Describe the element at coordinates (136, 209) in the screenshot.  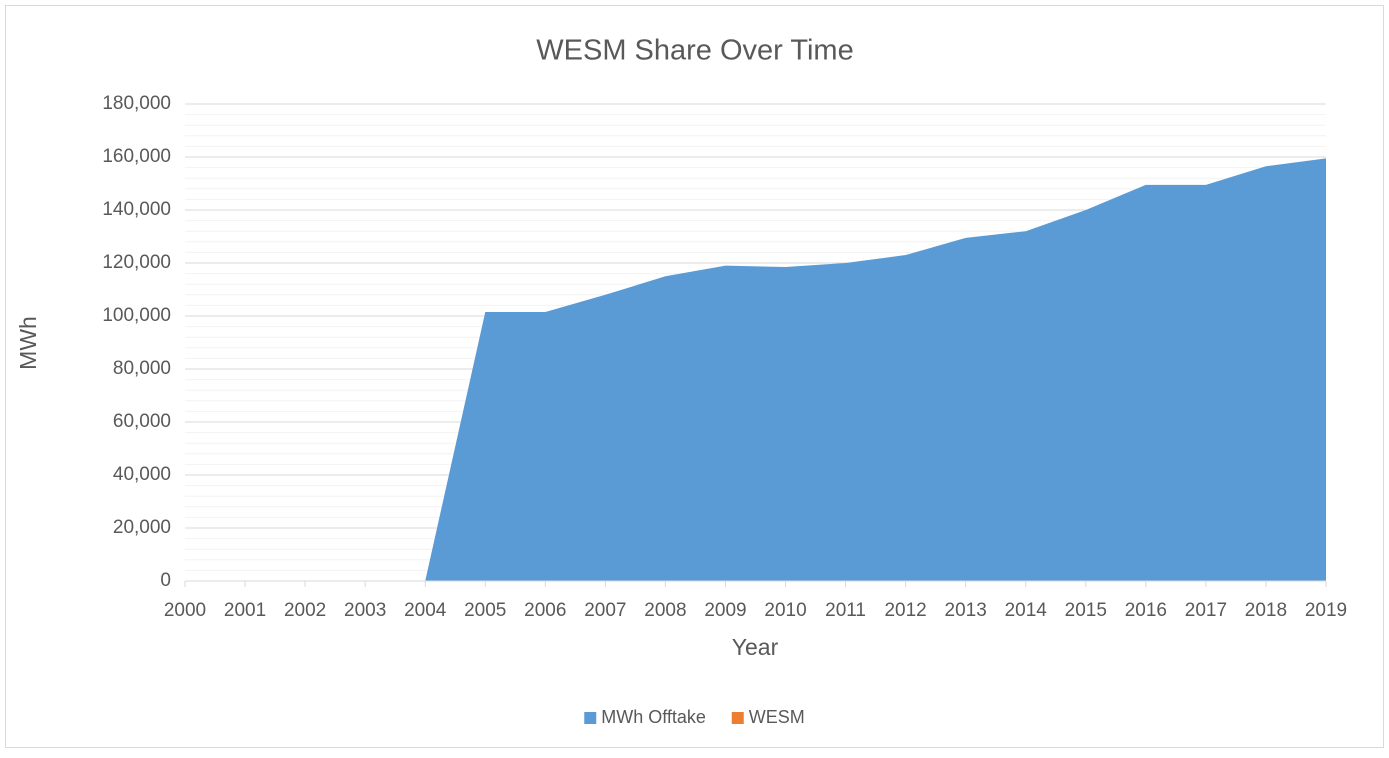
I see `y-tick-label: 140,000` at that location.